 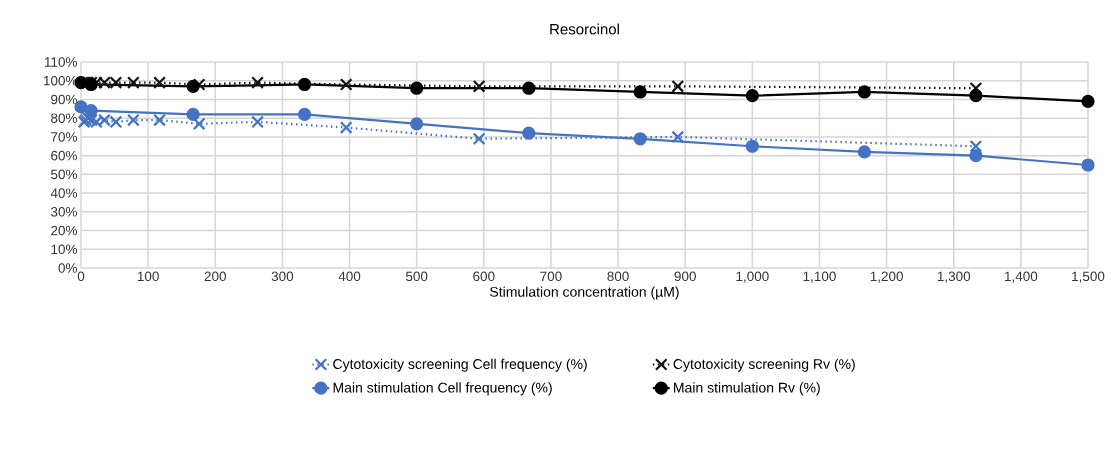 What do you see at coordinates (349, 276) in the screenshot?
I see `x-tick-label: 400` at bounding box center [349, 276].